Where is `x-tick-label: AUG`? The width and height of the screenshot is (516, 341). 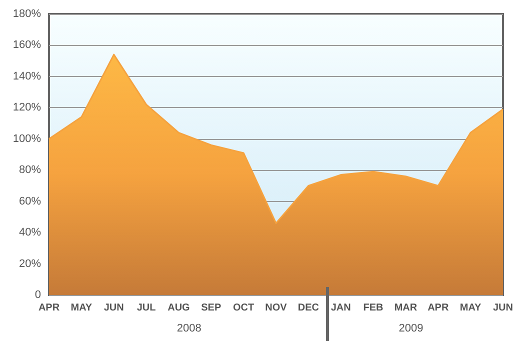 x-tick-label: AUG is located at coordinates (179, 308).